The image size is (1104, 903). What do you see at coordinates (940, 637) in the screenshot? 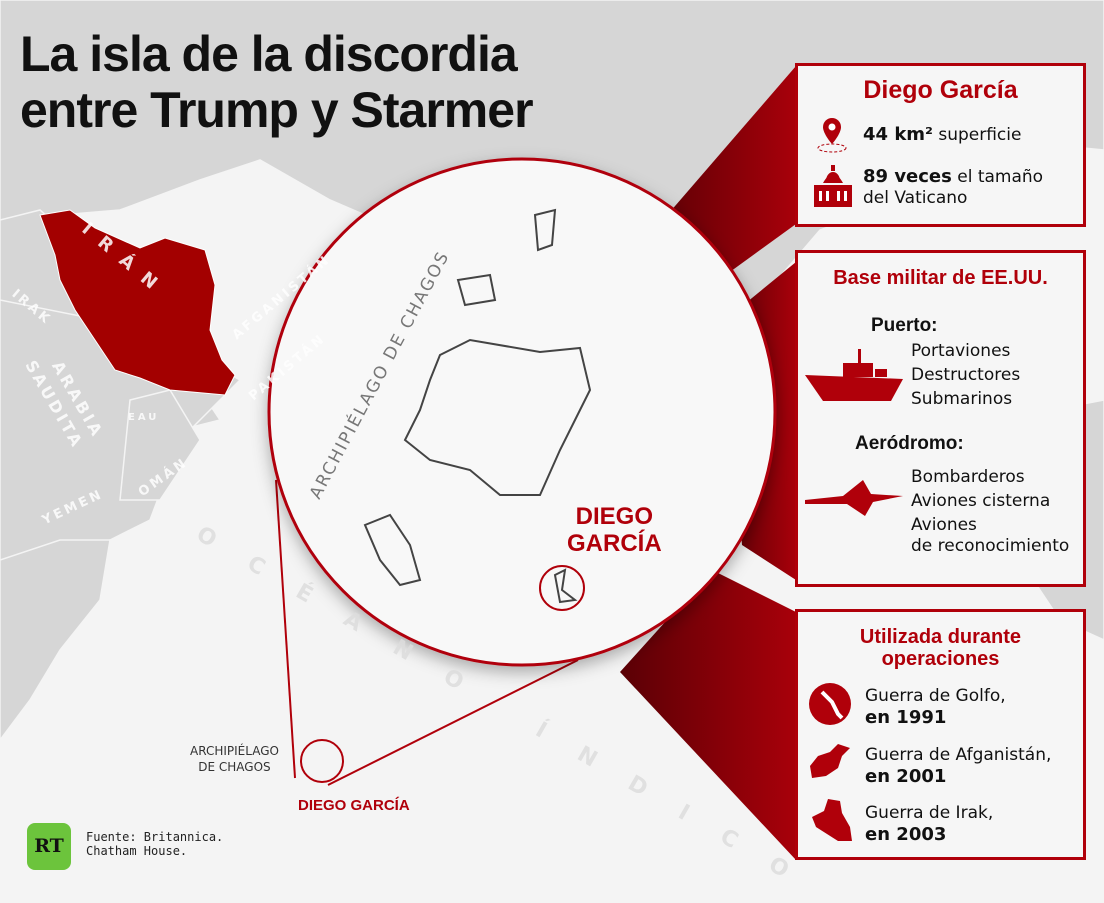
I see `box3-title-1: Utilizada durante` at bounding box center [940, 637].